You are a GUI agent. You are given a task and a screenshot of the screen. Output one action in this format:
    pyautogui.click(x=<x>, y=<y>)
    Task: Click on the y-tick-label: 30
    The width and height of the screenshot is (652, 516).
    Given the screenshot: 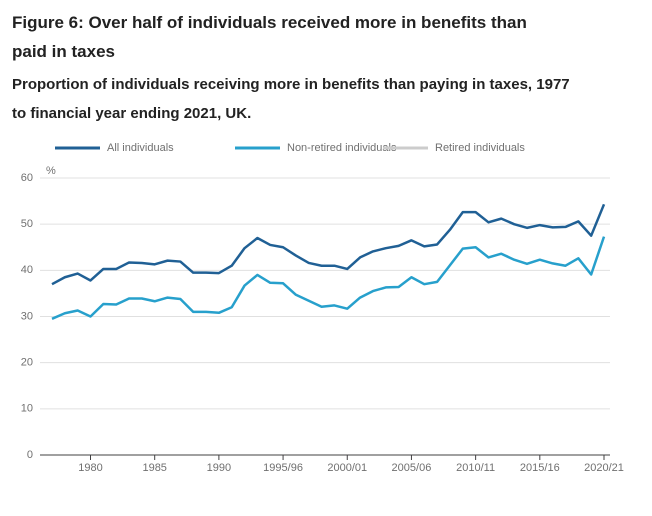 What is the action you would take?
    pyautogui.click(x=27, y=316)
    